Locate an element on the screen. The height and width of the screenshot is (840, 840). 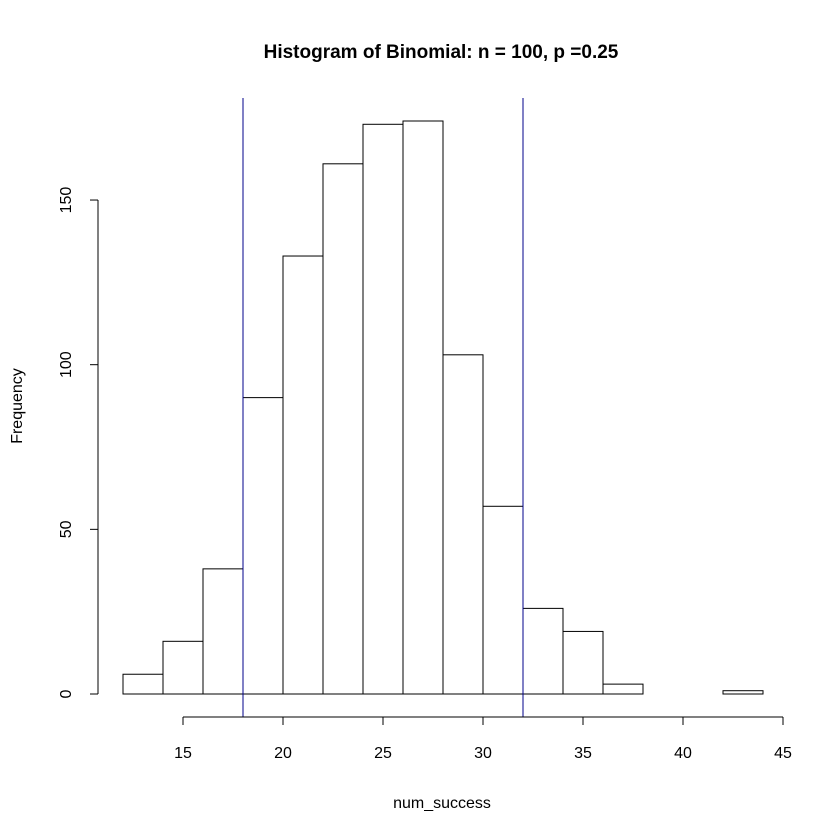
x-axis: 15 20 25 30 35 40 45 is located at coordinates (483, 739).